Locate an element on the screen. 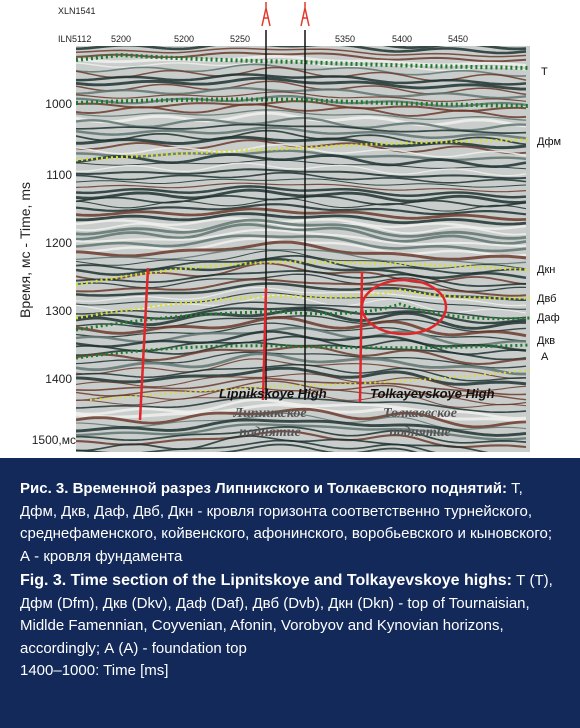 This screenshot has width=580, height=728. annotation-box: Толкаевское поднятие is located at coordinates (420, 423).